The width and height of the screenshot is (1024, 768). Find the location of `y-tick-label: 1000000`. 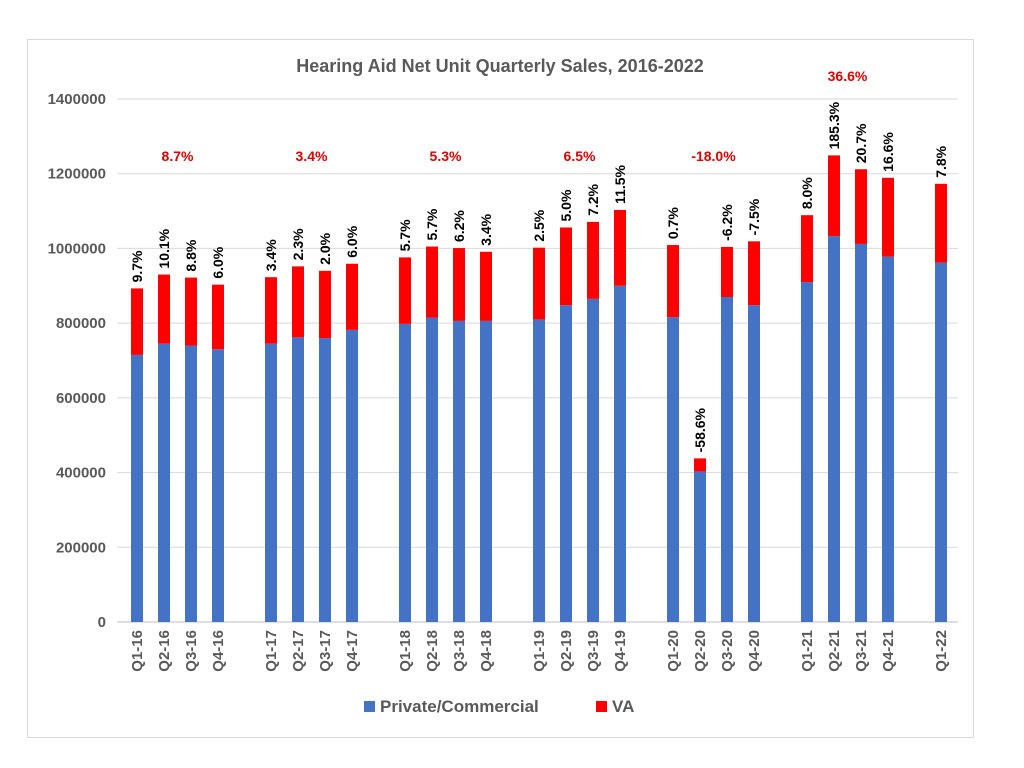

y-tick-label: 1000000 is located at coordinates (77, 248).